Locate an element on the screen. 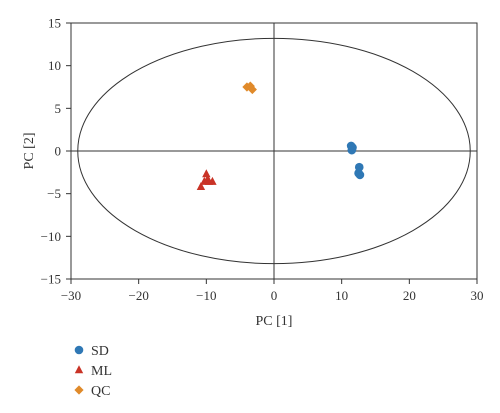  y-axis-ticks: −15 −10 −5 0 5 10 15 is located at coordinates (56, 151).